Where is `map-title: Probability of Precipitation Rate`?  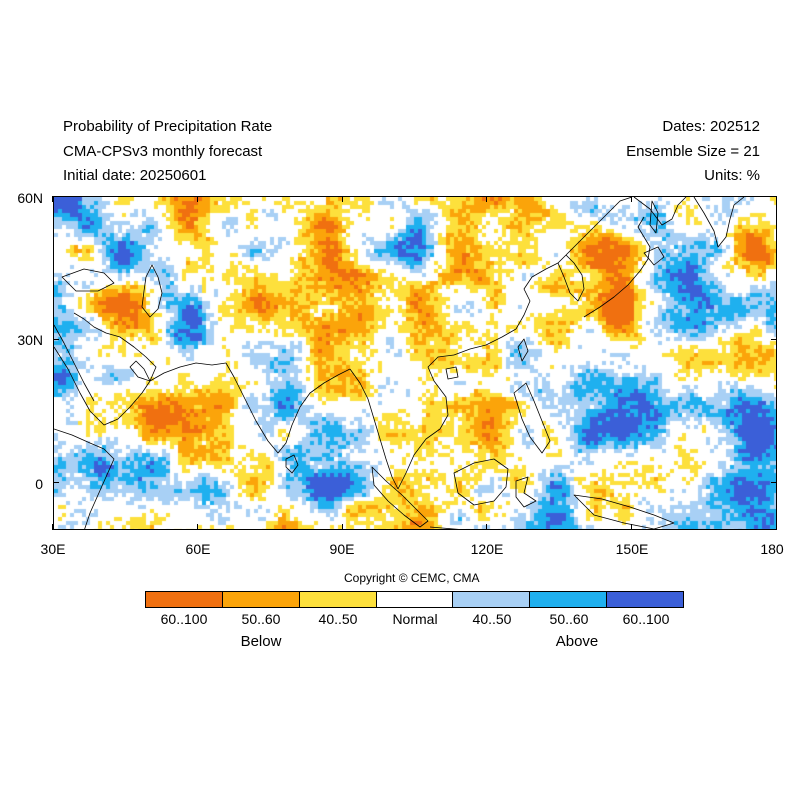
map-title: Probability of Precipitation Rate is located at coordinates (168, 126).